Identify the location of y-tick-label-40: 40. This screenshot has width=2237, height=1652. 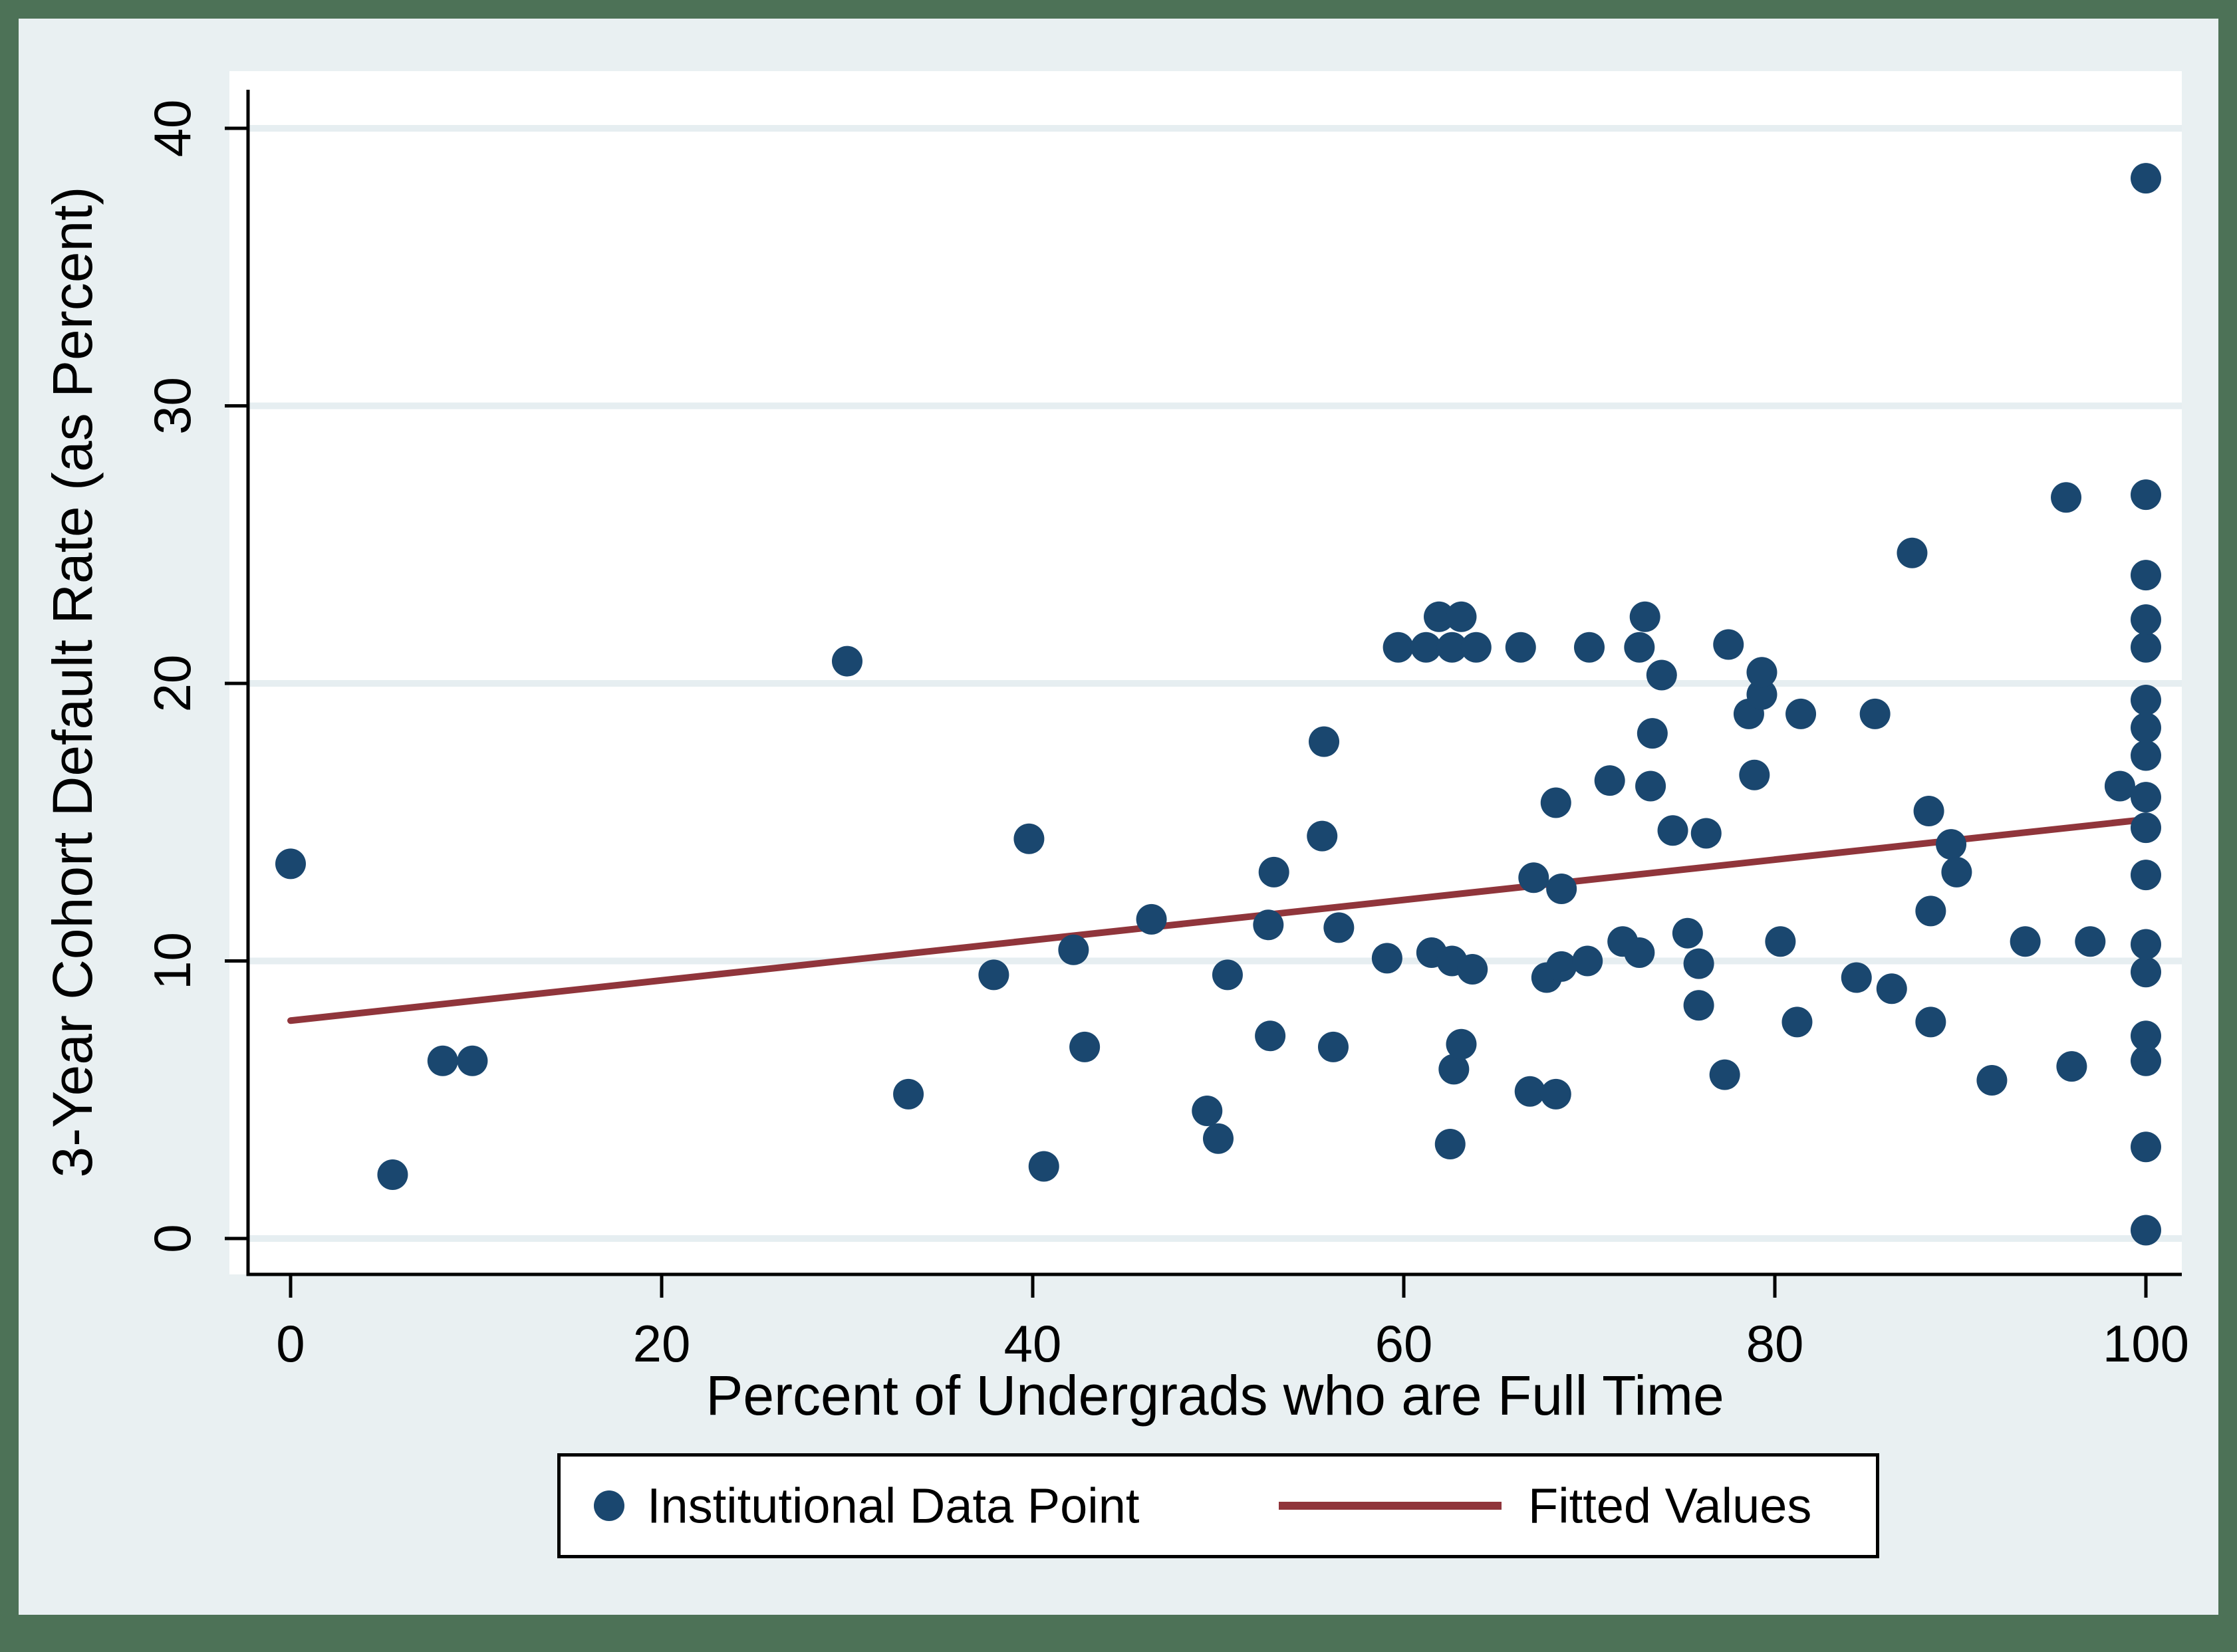
(172, 129).